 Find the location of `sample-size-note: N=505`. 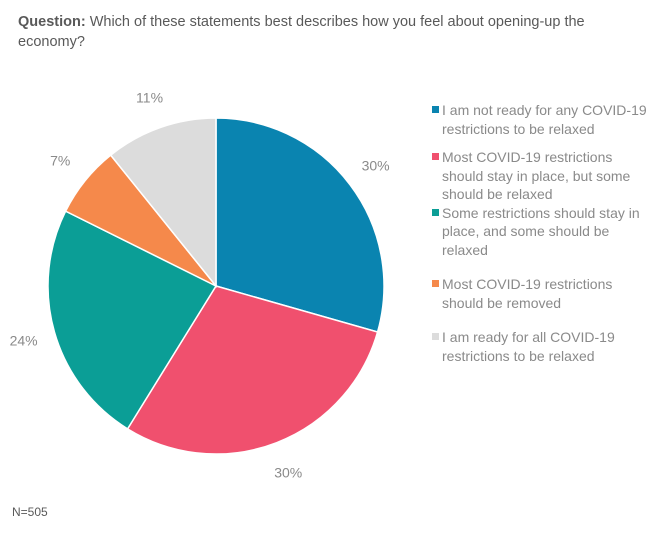

sample-size-note: N=505 is located at coordinates (30, 512).